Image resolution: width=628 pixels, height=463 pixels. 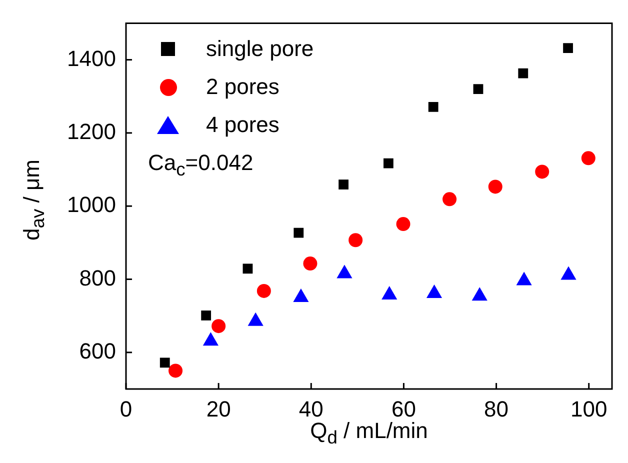 I want to click on x-tick-label: 100, so click(x=589, y=409).